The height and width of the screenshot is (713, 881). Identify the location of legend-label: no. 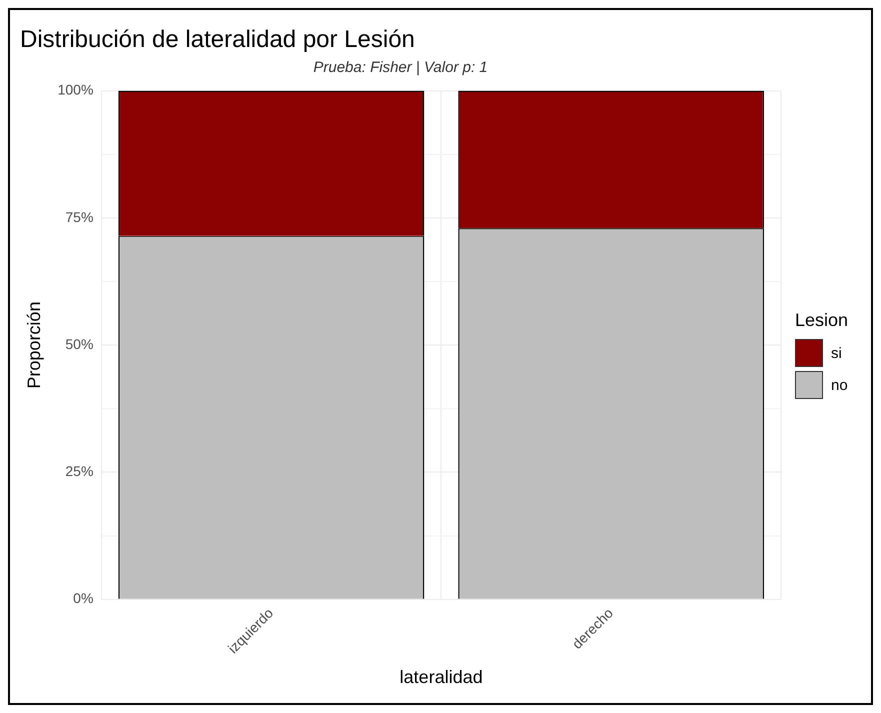
(839, 385).